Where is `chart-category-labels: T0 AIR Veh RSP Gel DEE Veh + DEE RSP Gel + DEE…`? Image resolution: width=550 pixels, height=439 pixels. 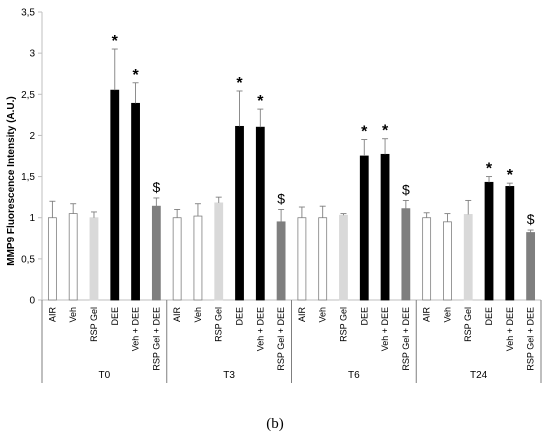 chart-category-labels: T0 AIR Veh RSP Gel DEE Veh + DEE RSP Gel + DEE… is located at coordinates (291, 344).